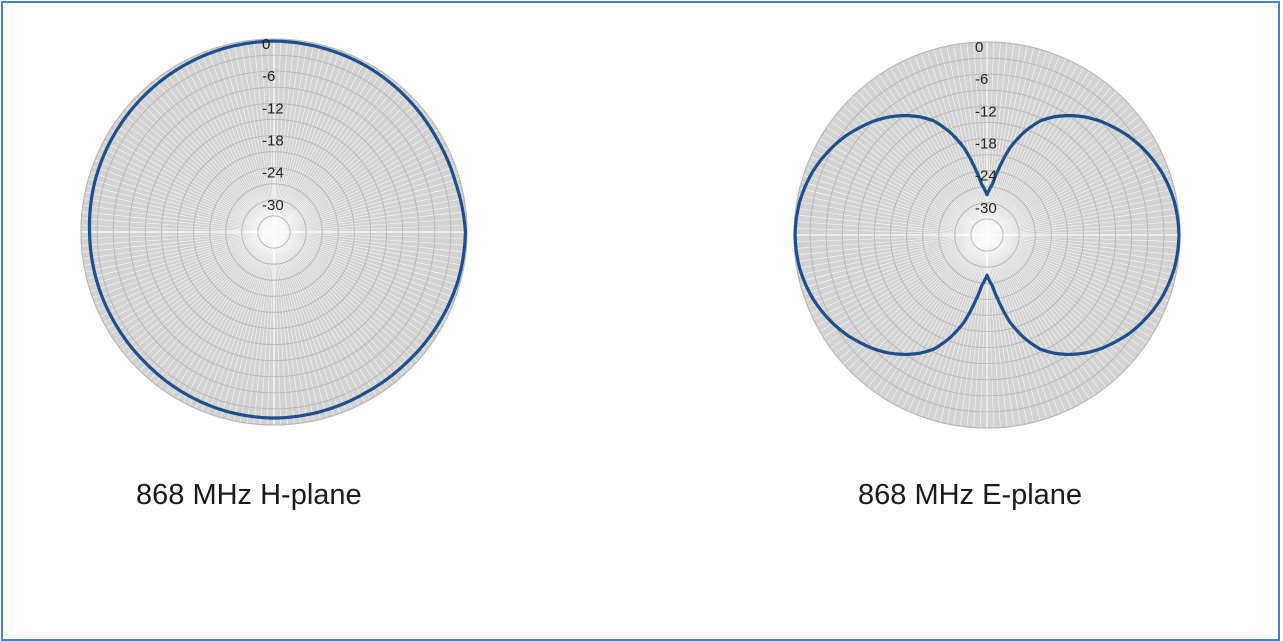  Describe the element at coordinates (249, 495) in the screenshot. I see `h-plane-caption: 868 MHz H-plane` at that location.